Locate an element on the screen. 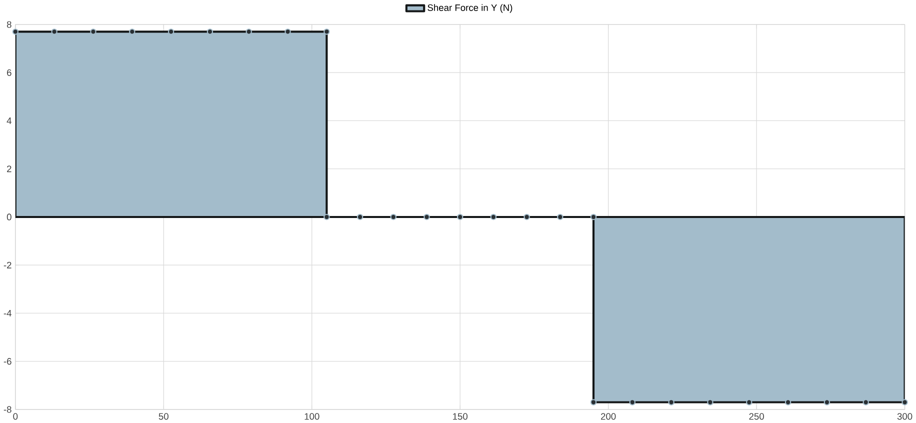 The height and width of the screenshot is (423, 916). x-tick-label: 0 is located at coordinates (15, 416).